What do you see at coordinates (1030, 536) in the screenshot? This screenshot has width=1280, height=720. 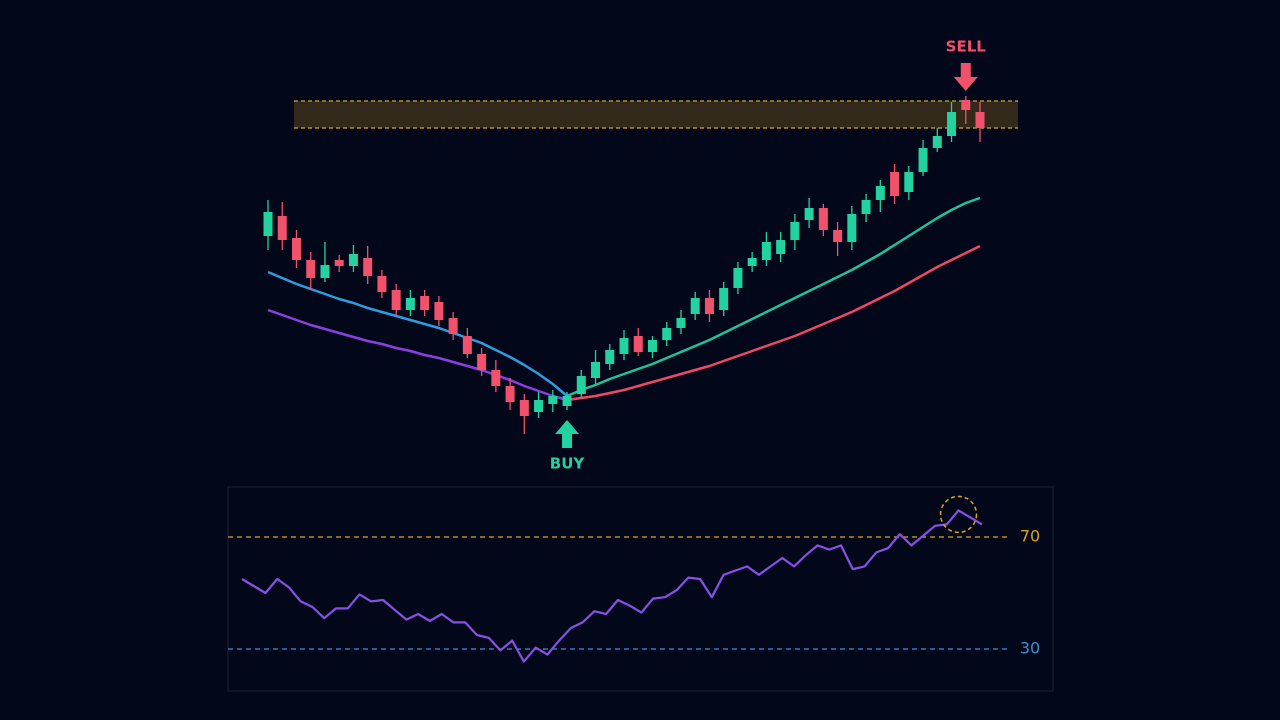 I see `level-label: 70` at bounding box center [1030, 536].